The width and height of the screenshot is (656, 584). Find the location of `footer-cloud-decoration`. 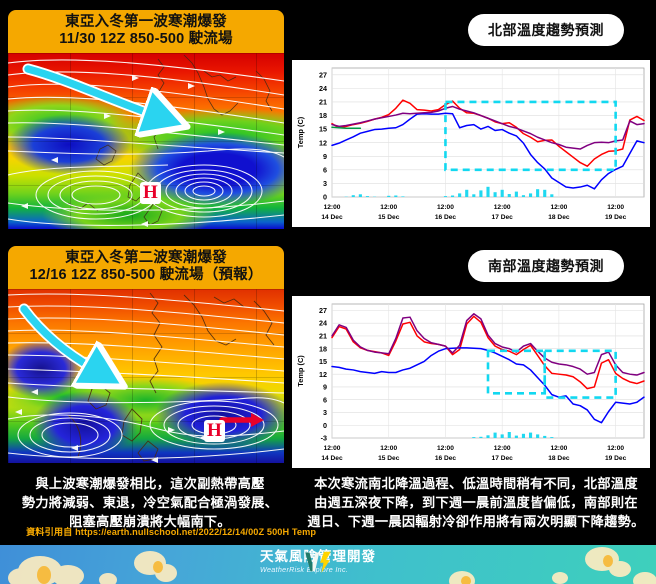

footer-cloud-decoration is located at coordinates (332, 565).